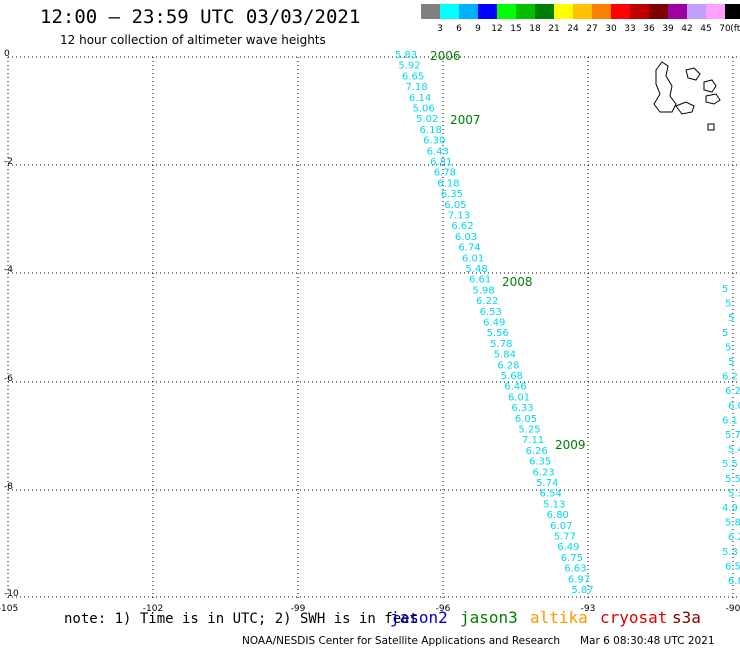 The image size is (740, 650). What do you see at coordinates (734, 406) in the screenshot?
I see `edge-wave-height-value: 6.0` at bounding box center [734, 406].